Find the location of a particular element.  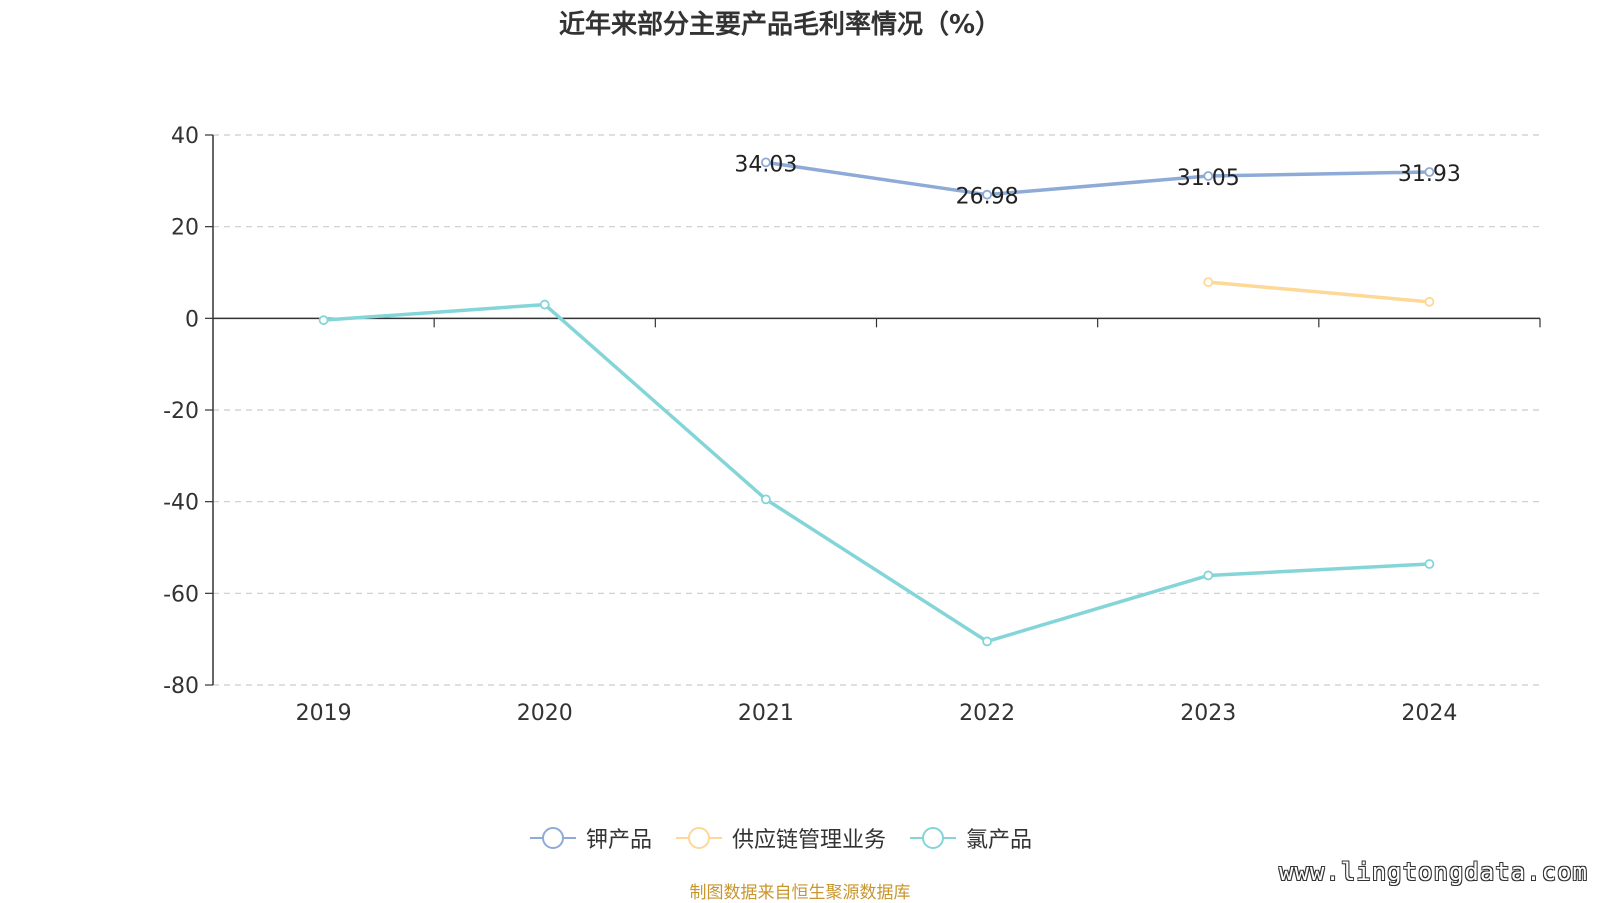

legend-item: 钾产品 is located at coordinates (590, 838).